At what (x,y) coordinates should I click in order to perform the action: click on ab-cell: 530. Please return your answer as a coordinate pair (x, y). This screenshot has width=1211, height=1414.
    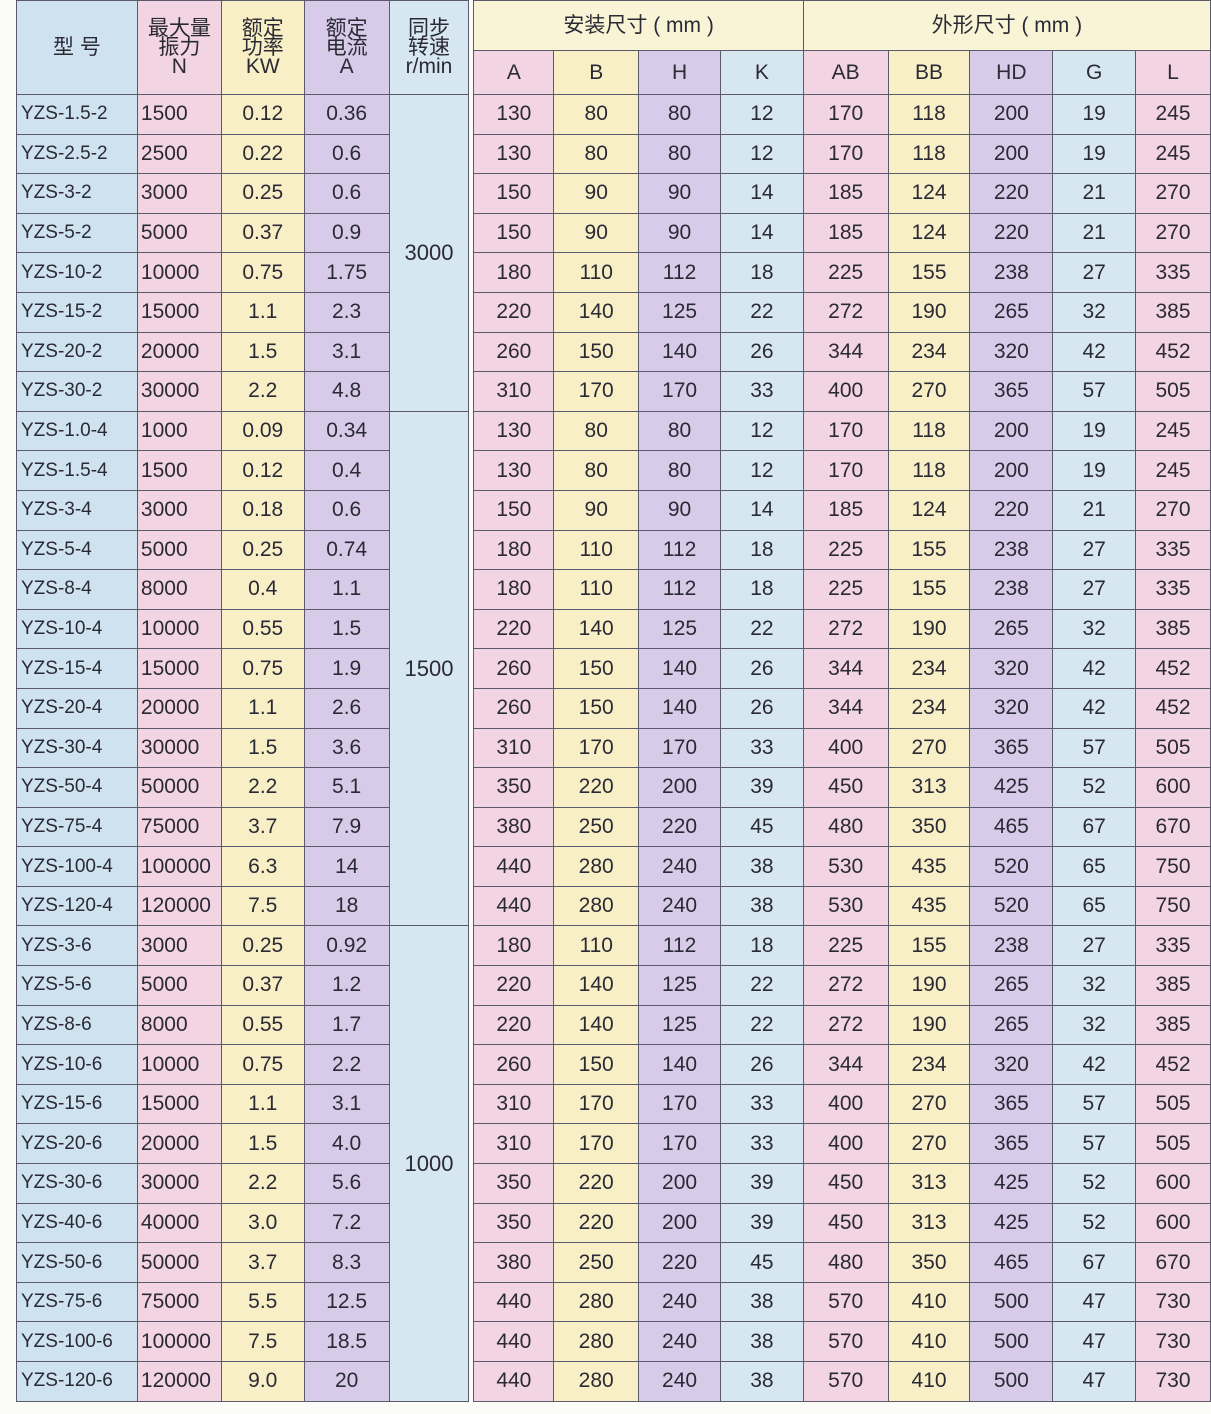
    Looking at the image, I should click on (845, 866).